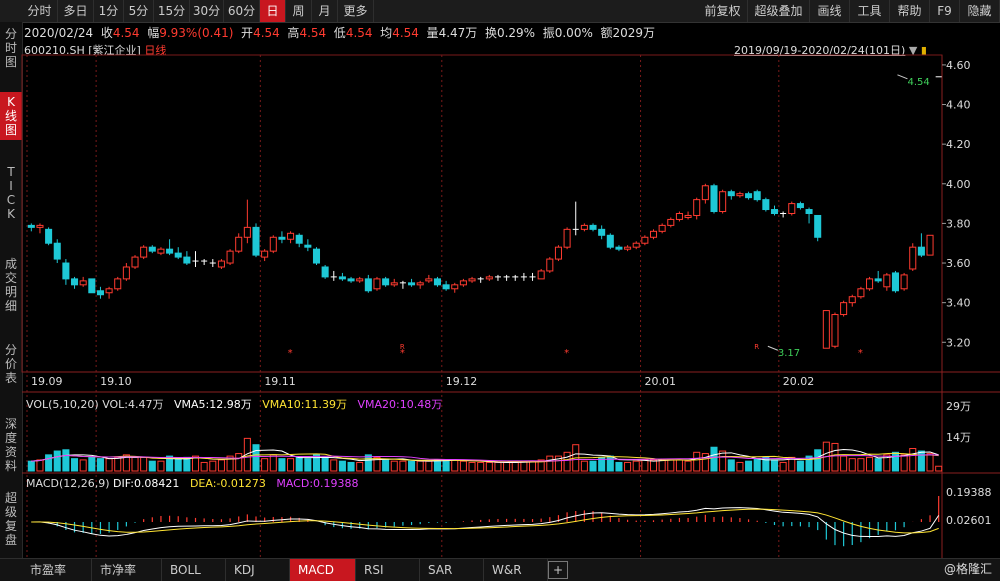 This screenshot has width=1000, height=581. I want to click on toolbar-right-button-3: 工具, so click(870, 11).